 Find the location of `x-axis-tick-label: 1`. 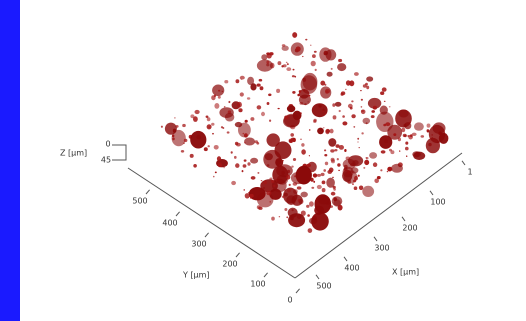

x-axis-tick-label: 1 is located at coordinates (469, 172).